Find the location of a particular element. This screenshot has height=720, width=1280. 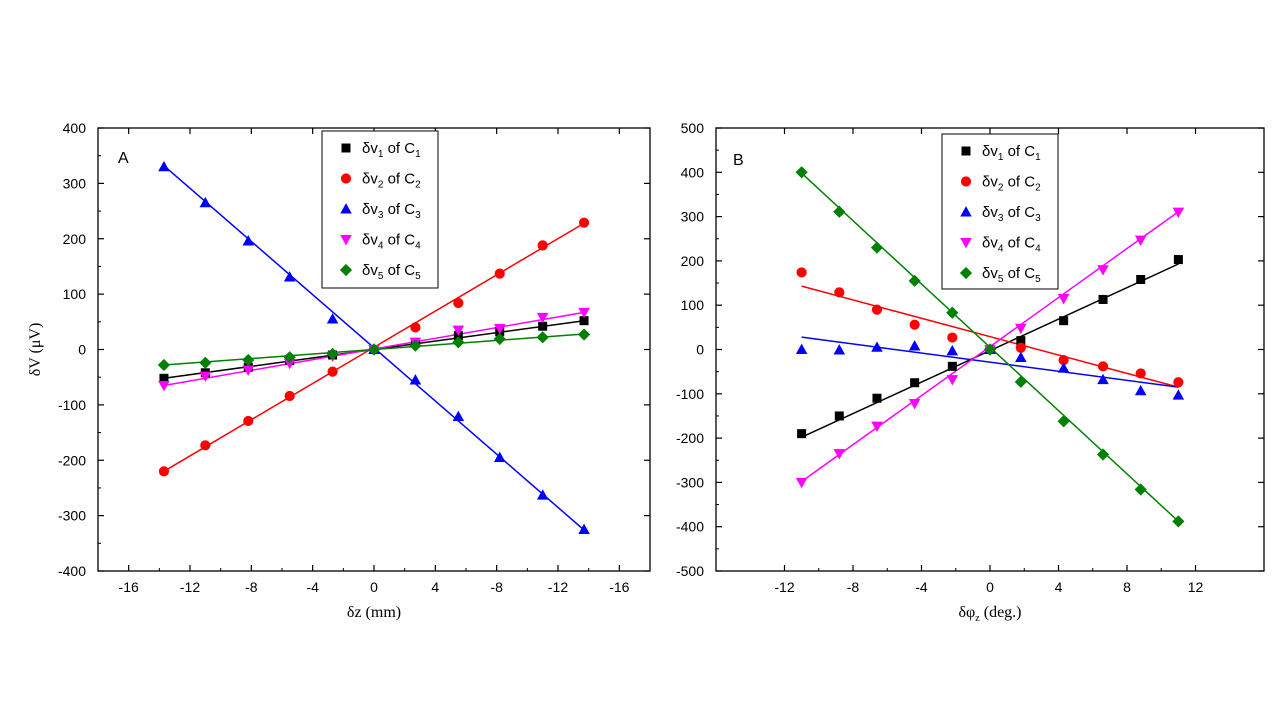

x-axis-title-b: δφz (deg.) is located at coordinates (990, 614).